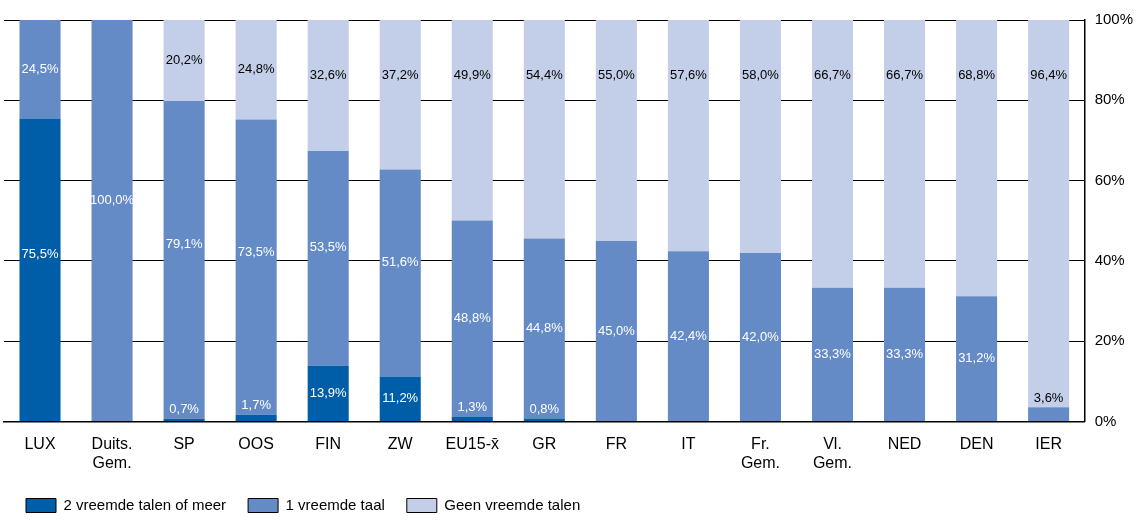 The image size is (1147, 523). What do you see at coordinates (335, 504) in the screenshot?
I see `legend-label: 1 vreemde taal` at bounding box center [335, 504].